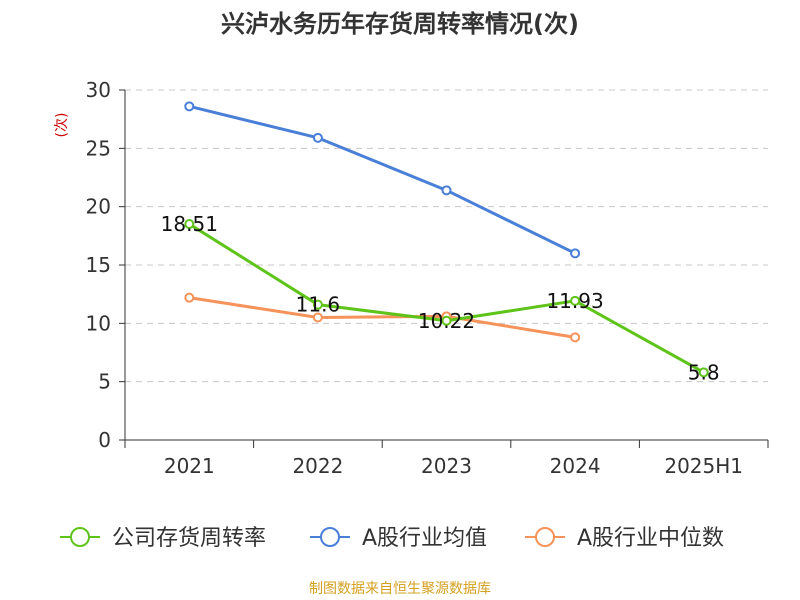  I want to click on x-tick-label-2023: 2023, so click(446, 466).